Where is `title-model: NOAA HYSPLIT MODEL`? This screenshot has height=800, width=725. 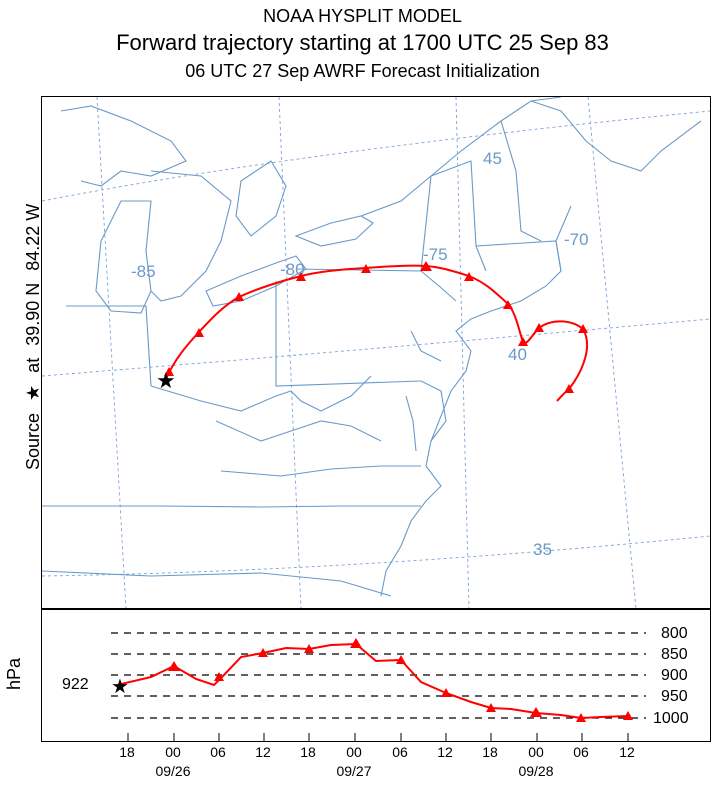 title-model: NOAA HYSPLIT MODEL is located at coordinates (362, 16).